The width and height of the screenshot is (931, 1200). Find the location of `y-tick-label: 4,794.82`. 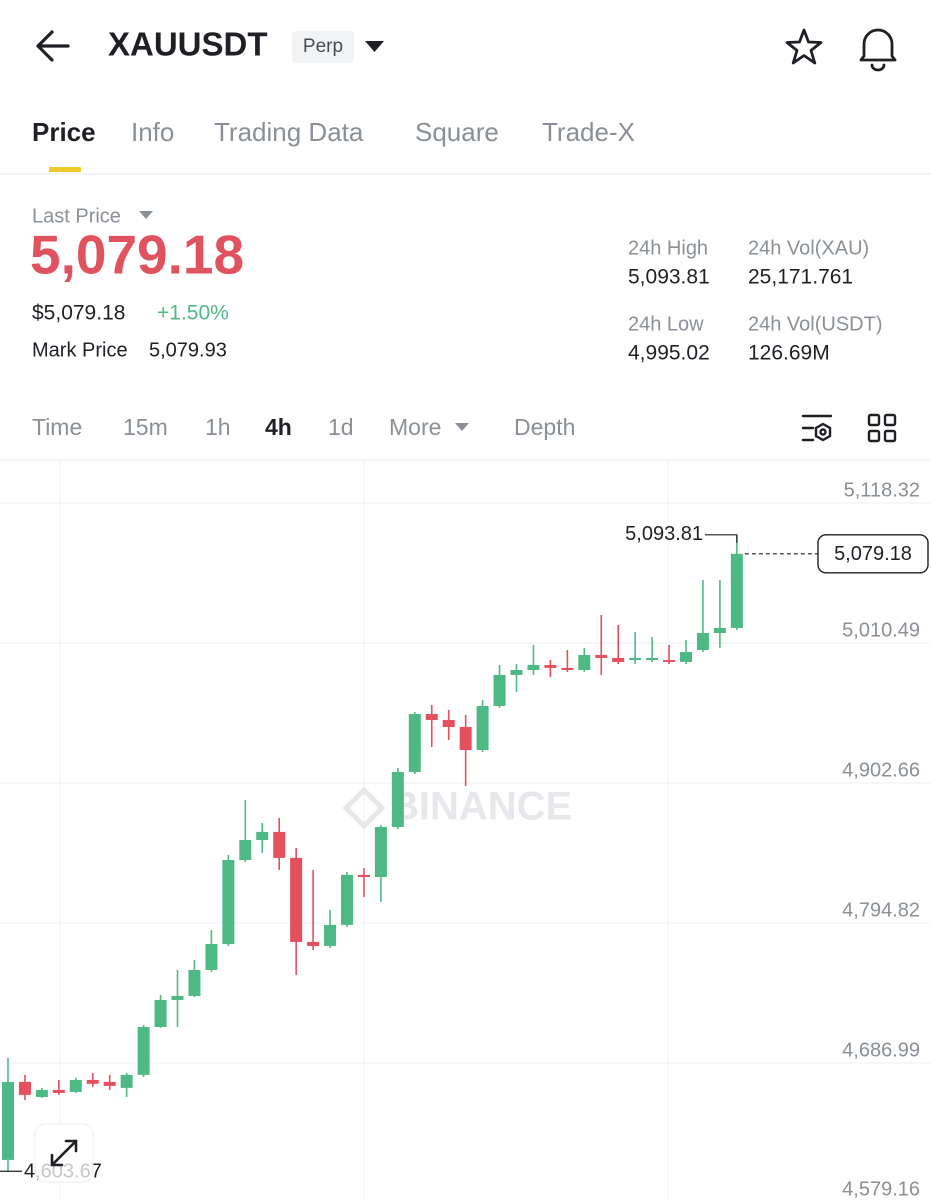

y-tick-label: 4,794.82 is located at coordinates (881, 910).